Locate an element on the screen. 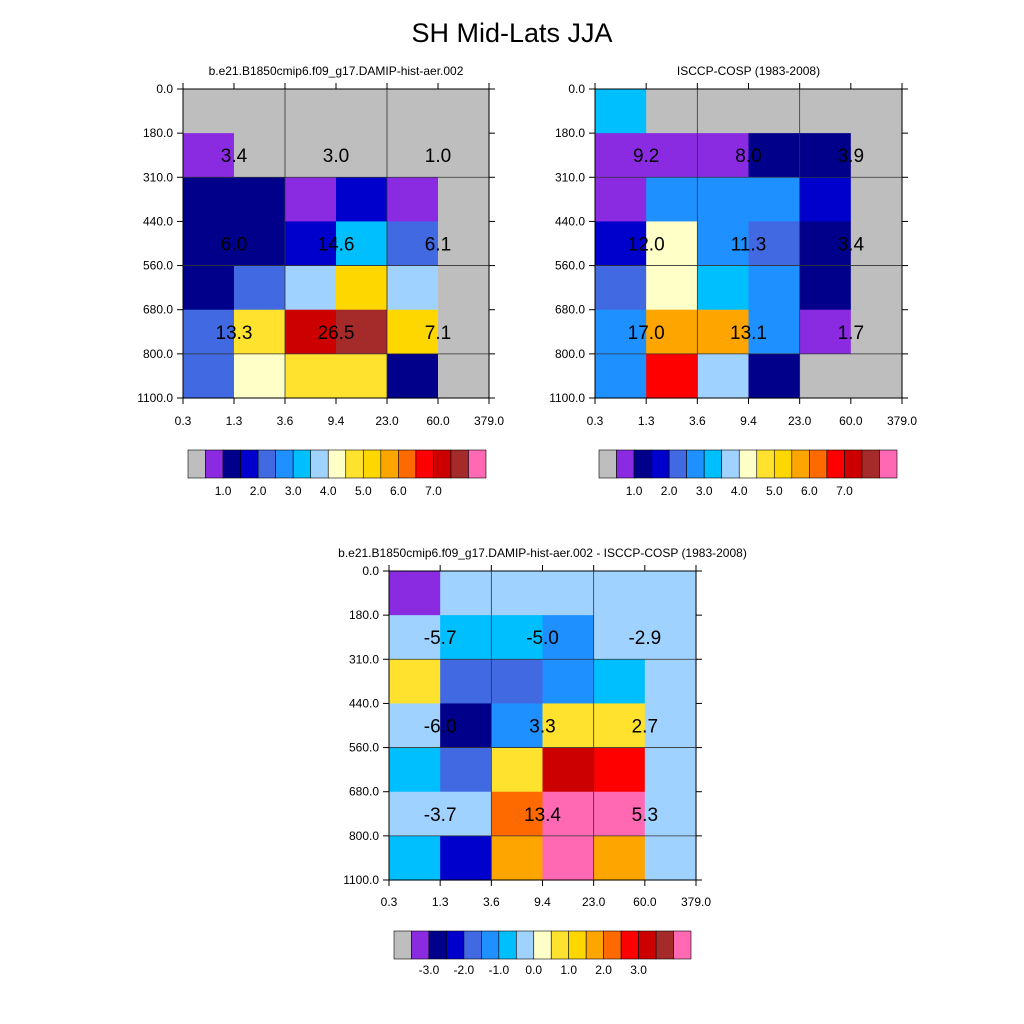  box-value-label: 7.1 is located at coordinates (438, 333).